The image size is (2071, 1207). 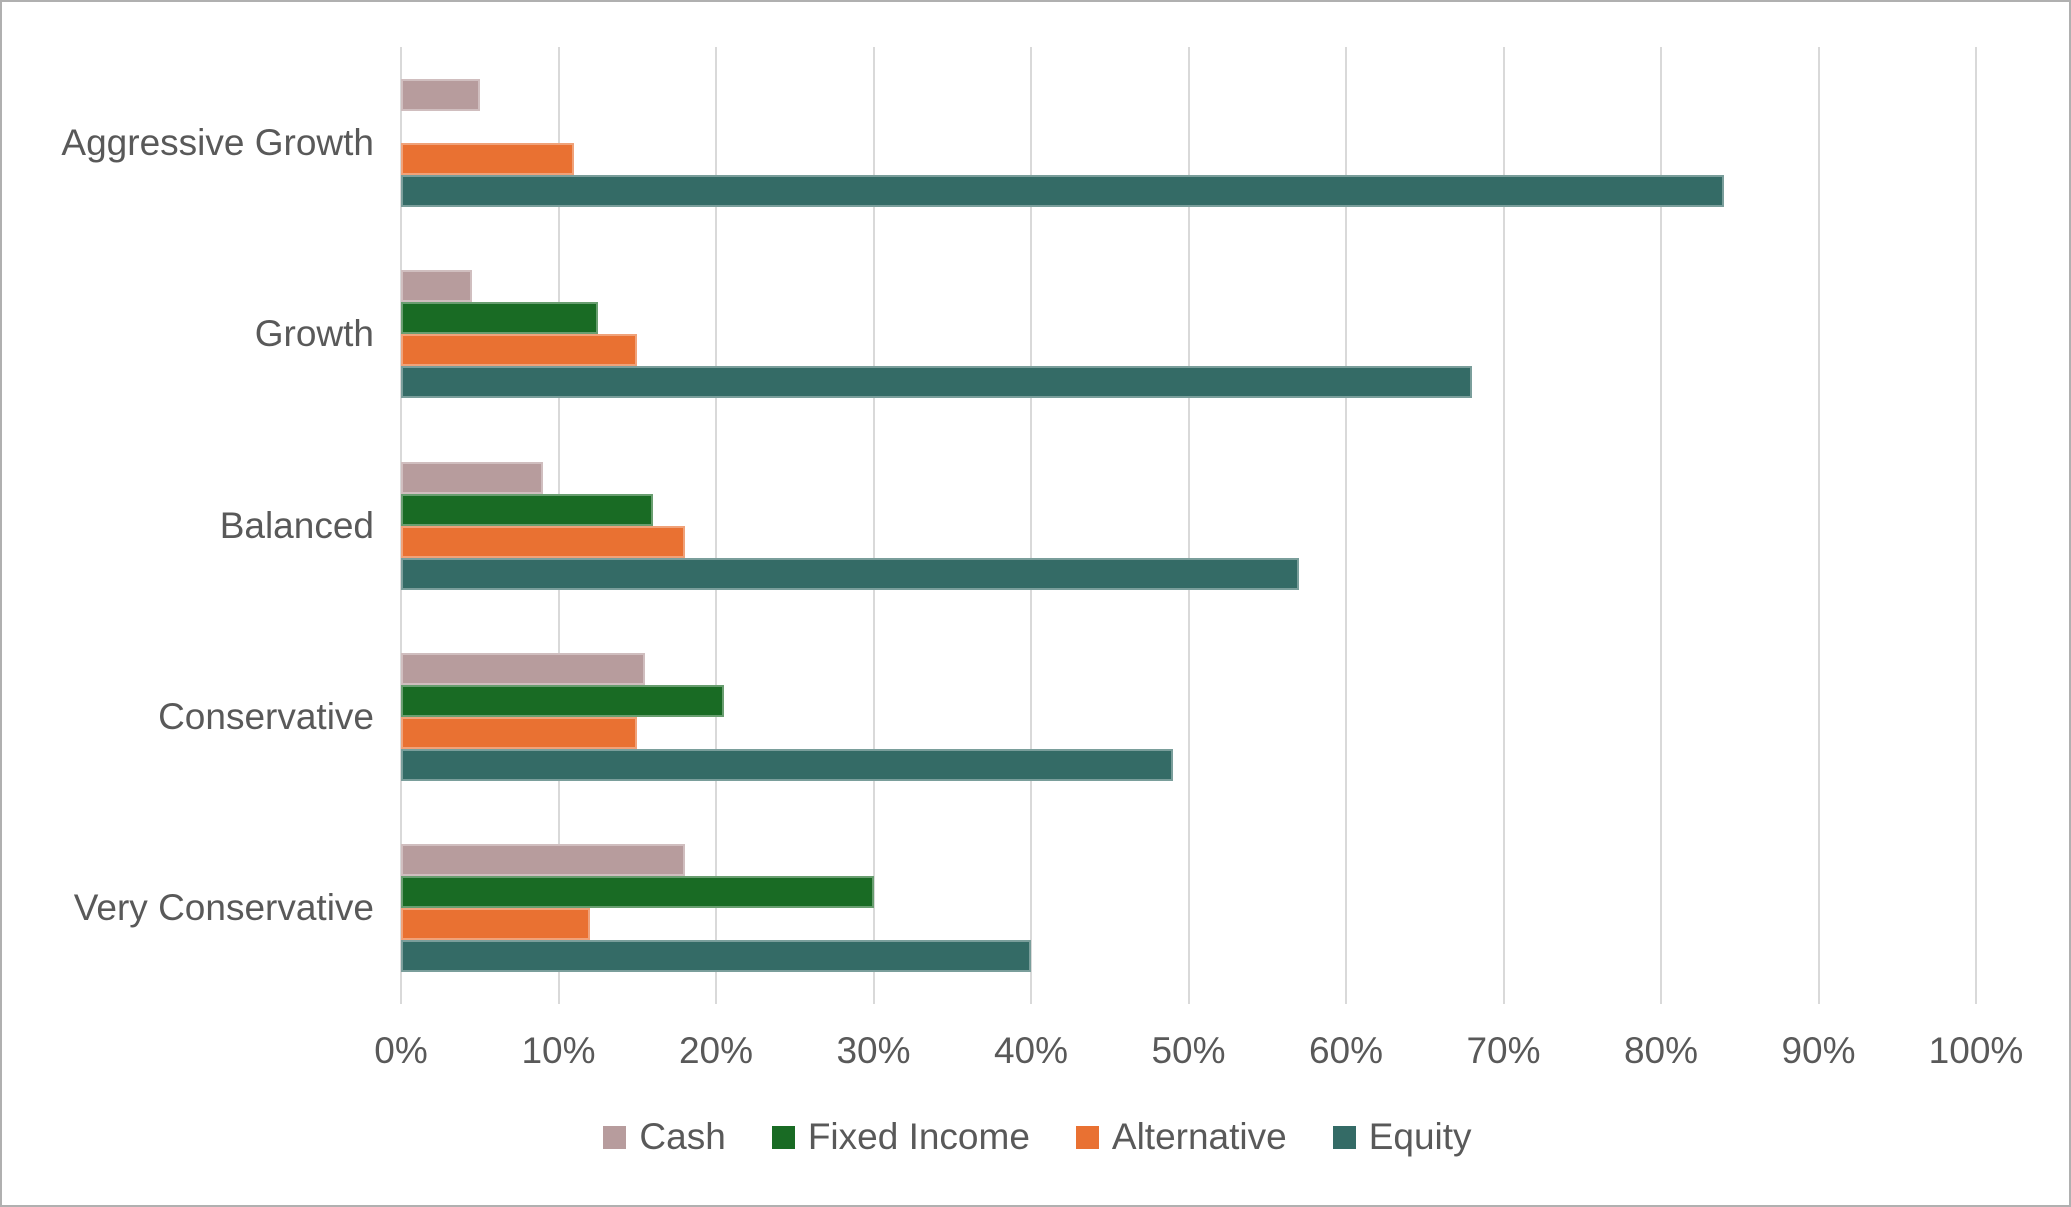 What do you see at coordinates (296, 525) in the screenshot?
I see `category-label: Balanced` at bounding box center [296, 525].